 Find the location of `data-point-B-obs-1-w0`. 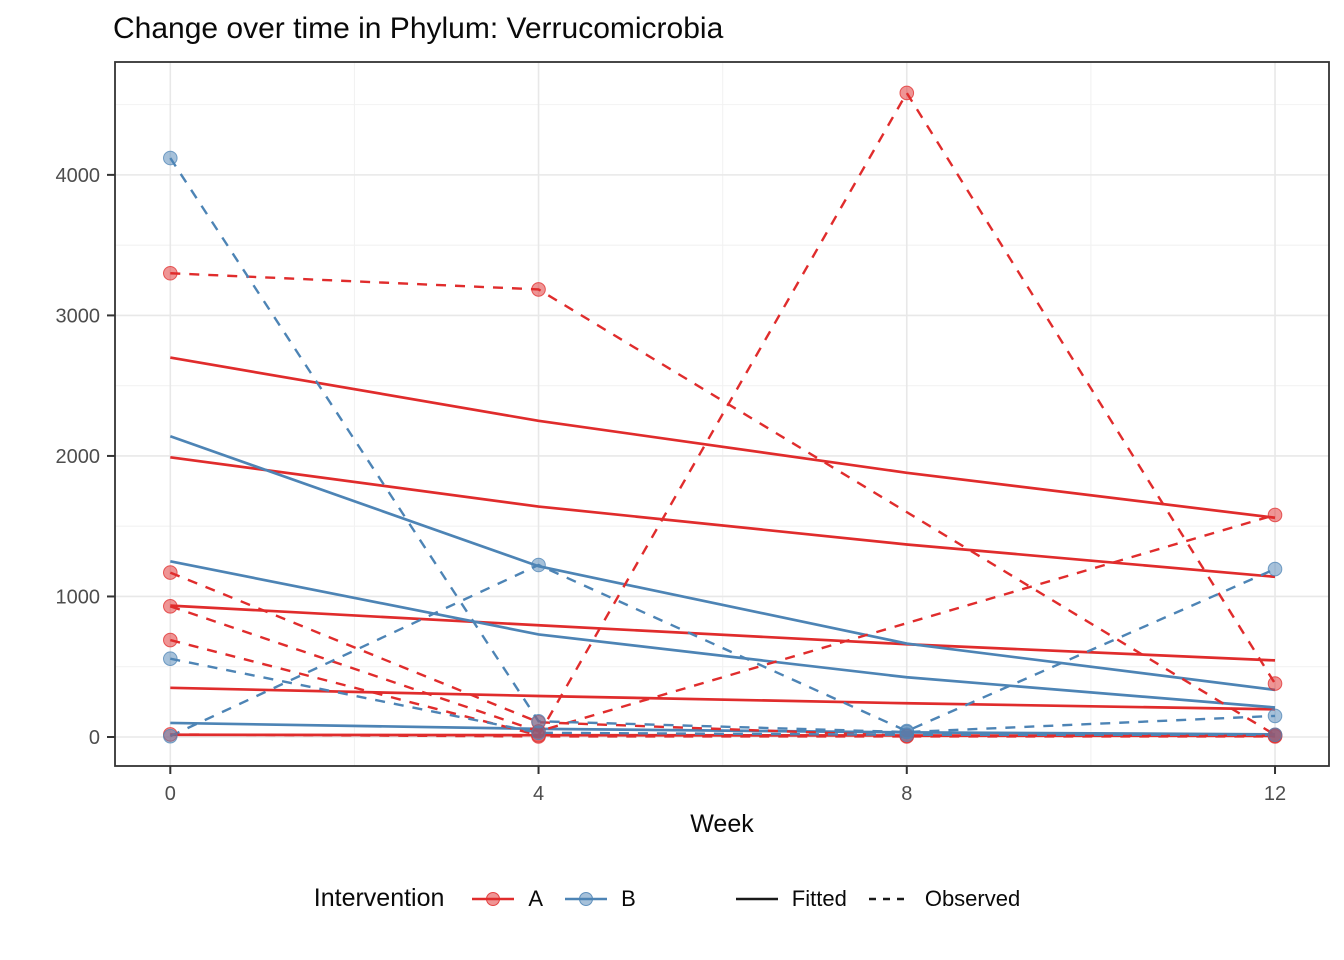

data-point-B-obs-1-w0 is located at coordinates (170, 158).